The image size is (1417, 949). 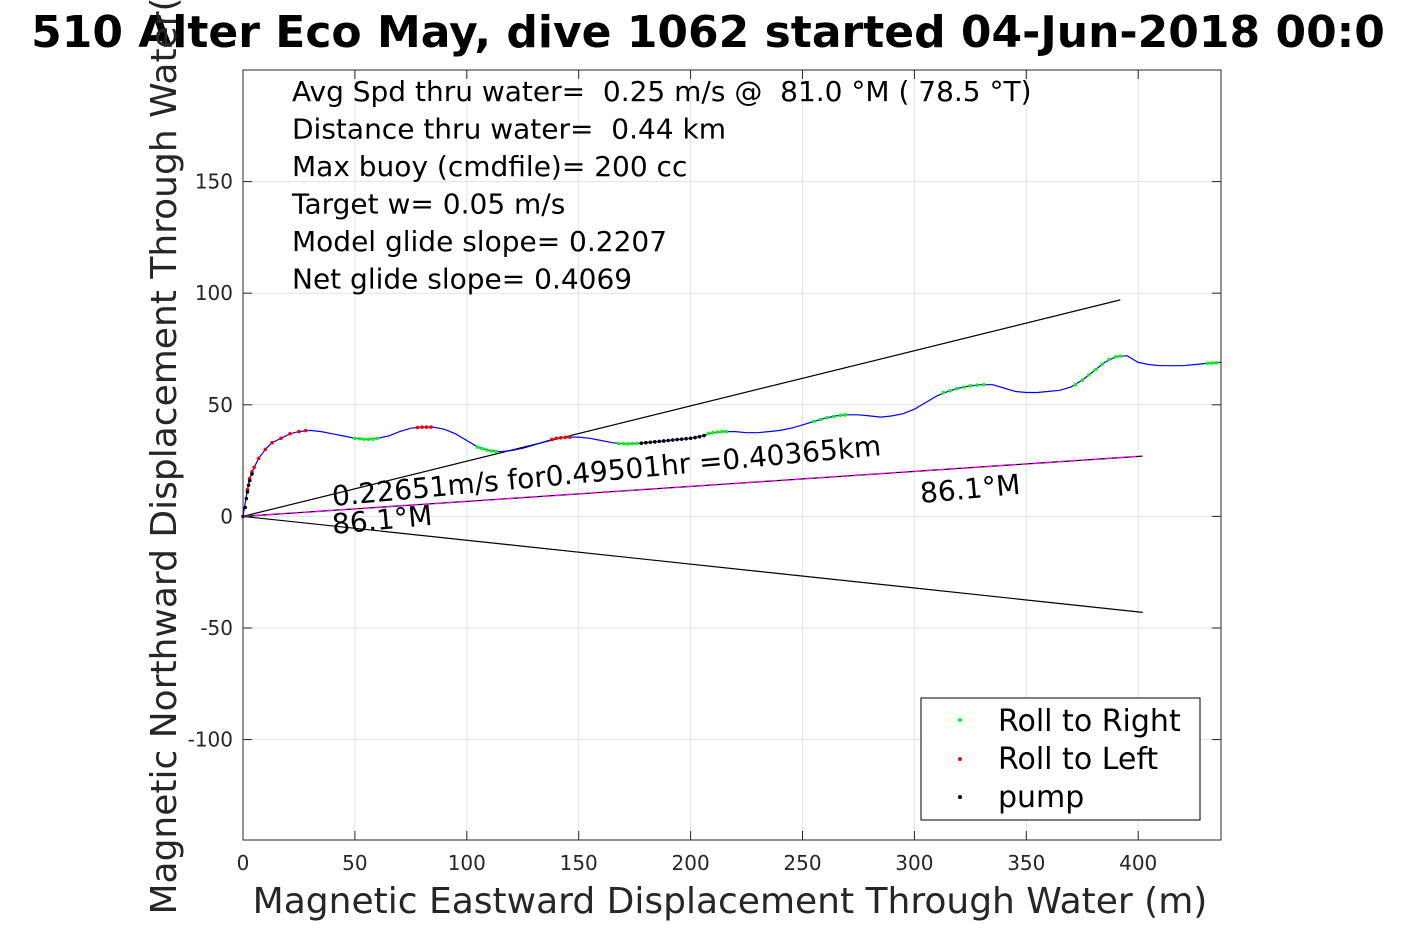 What do you see at coordinates (1138, 863) in the screenshot?
I see `x-tick-label: 400` at bounding box center [1138, 863].